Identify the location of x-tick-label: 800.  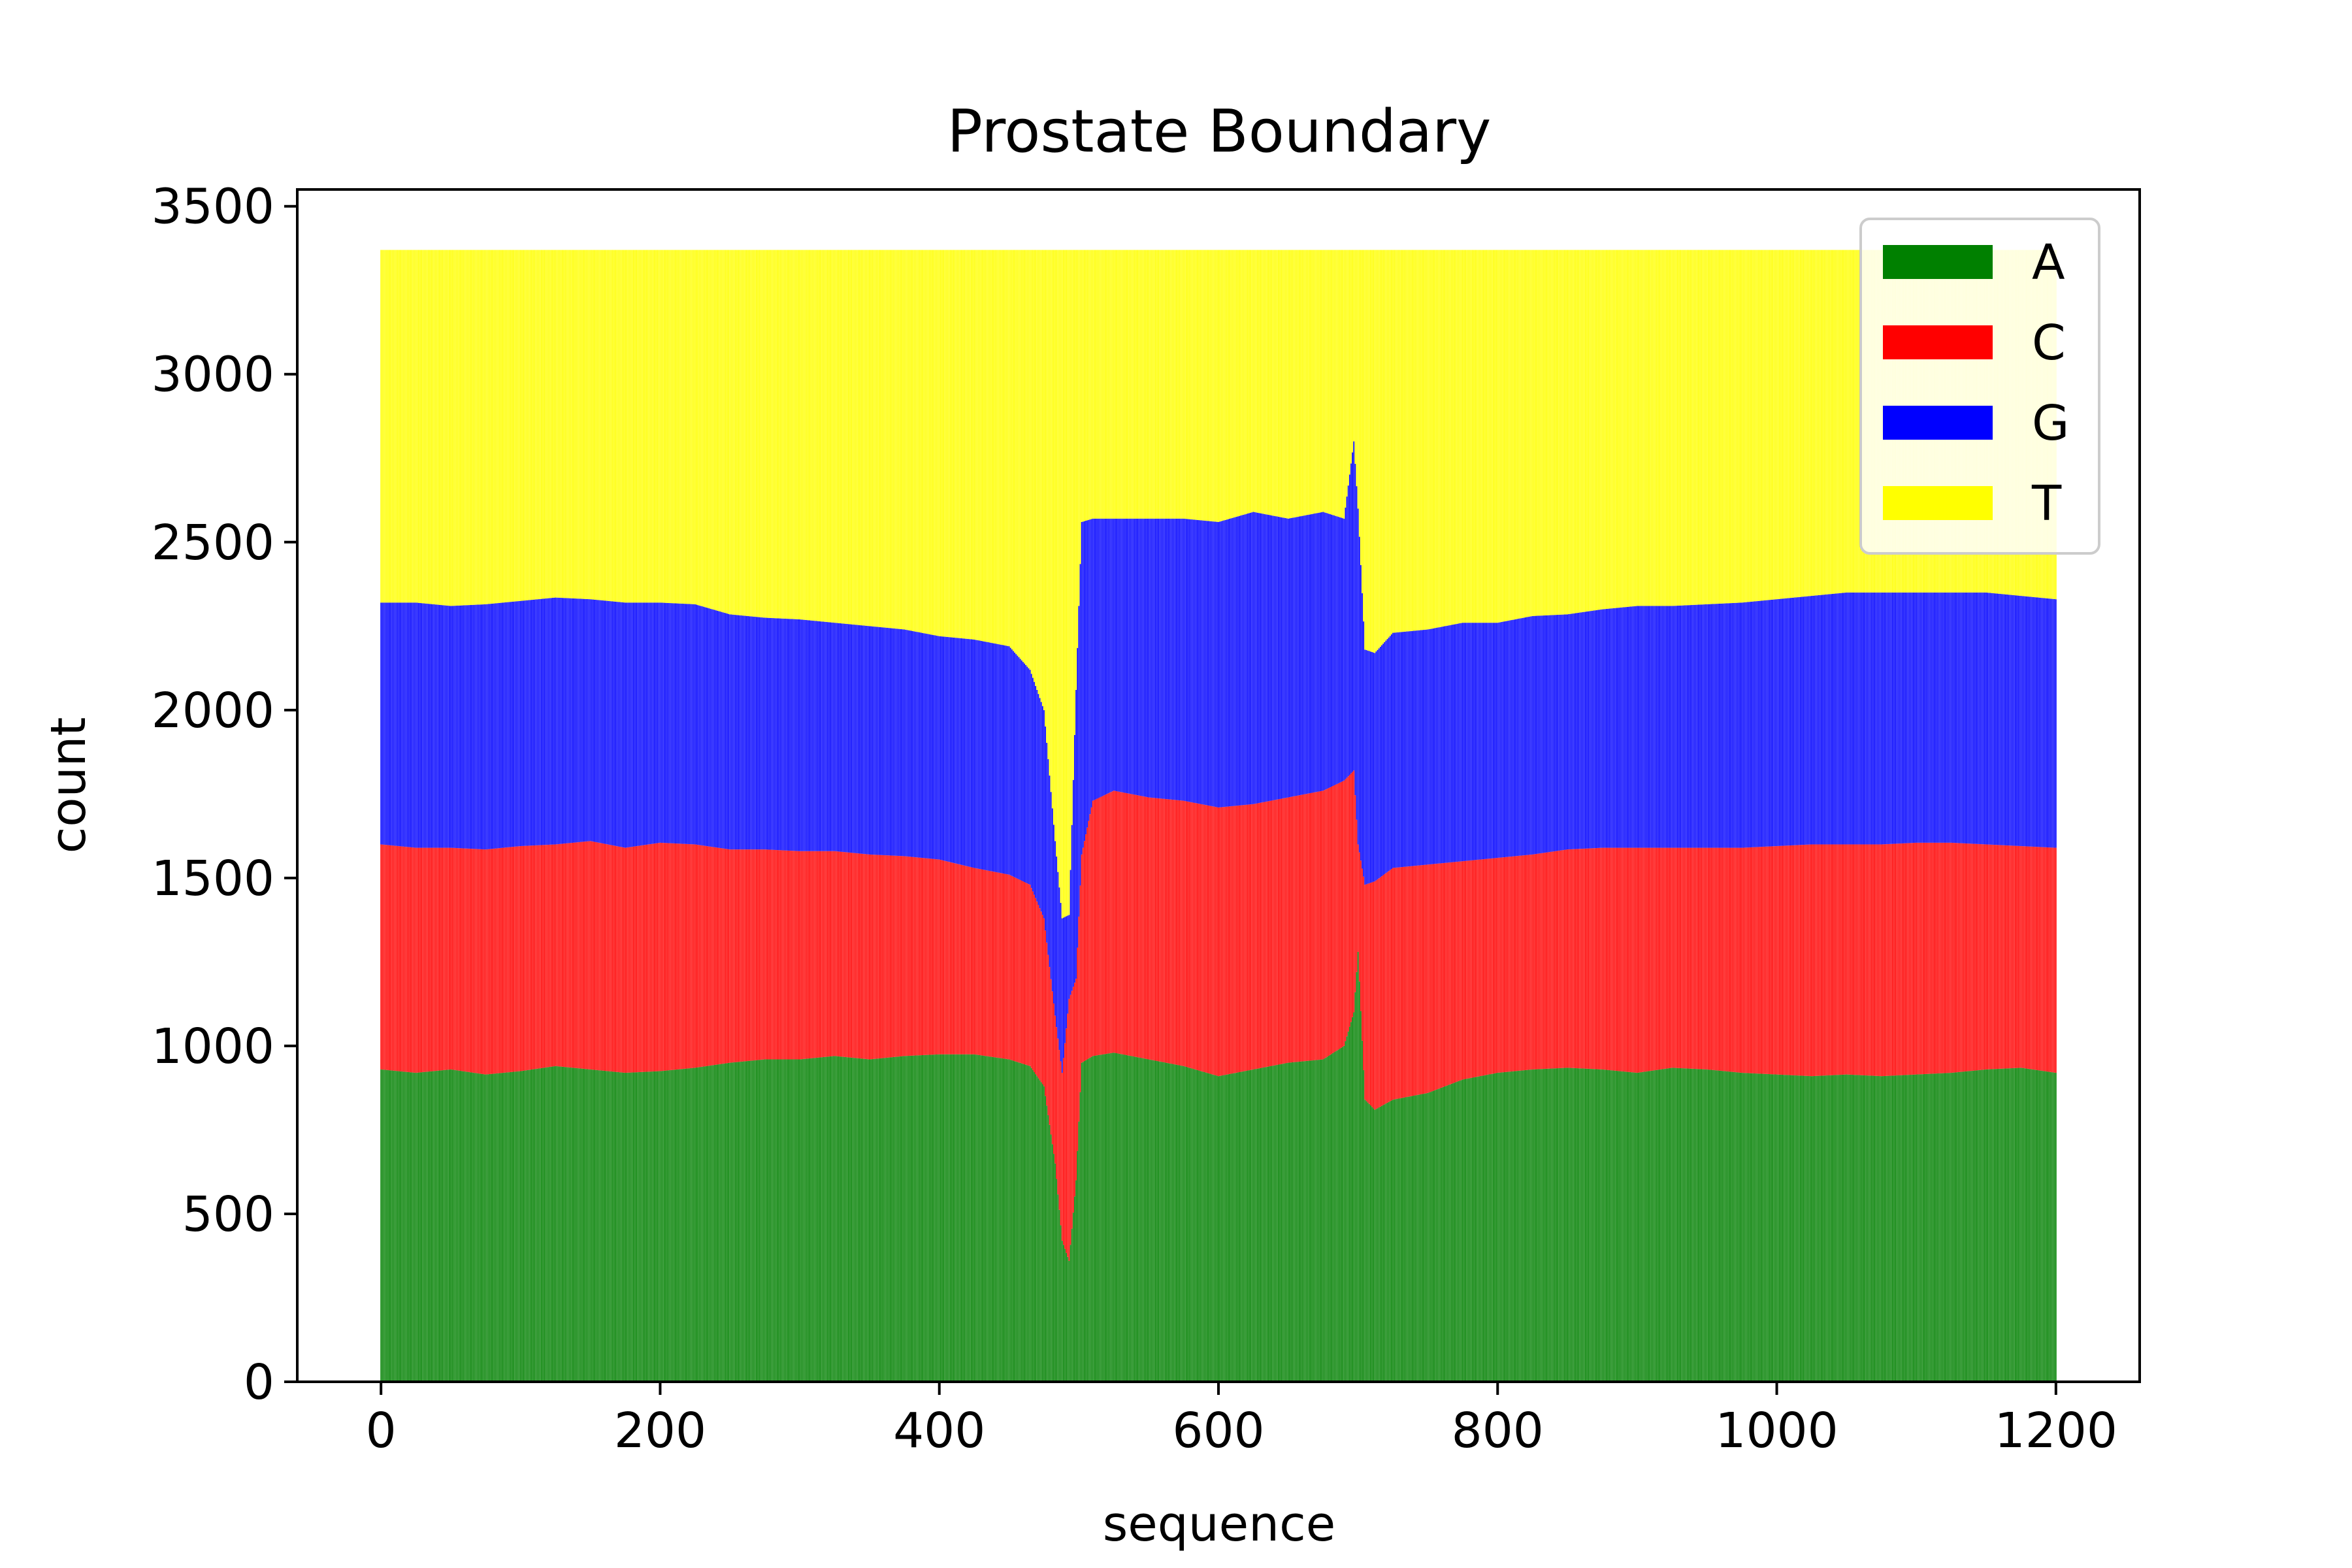
(1498, 1431).